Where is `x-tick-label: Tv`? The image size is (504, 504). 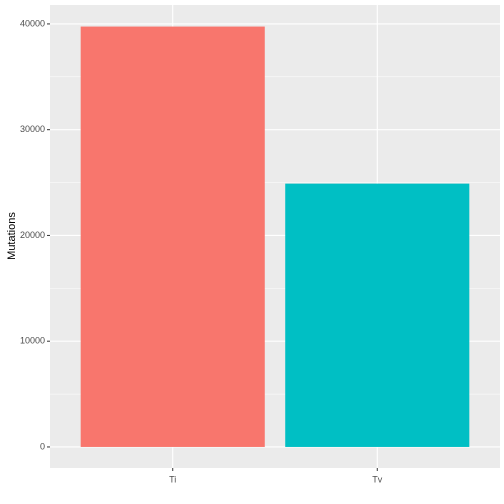 x-tick-label: Tv is located at coordinates (377, 479).